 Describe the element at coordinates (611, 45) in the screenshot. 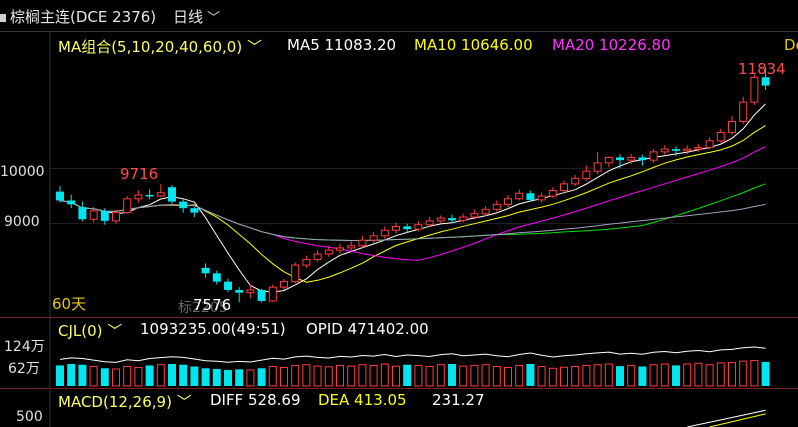

I see `ma20-value: MA20 10226.80` at that location.